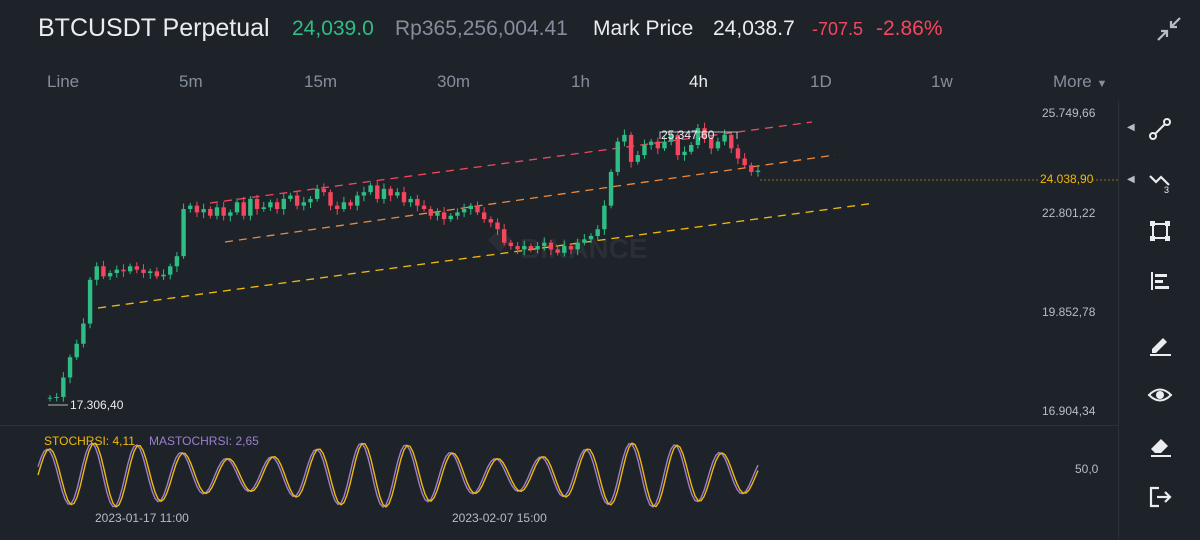 The width and height of the screenshot is (1200, 540). What do you see at coordinates (1160, 231) in the screenshot?
I see `shape-rectangle-icon` at bounding box center [1160, 231].